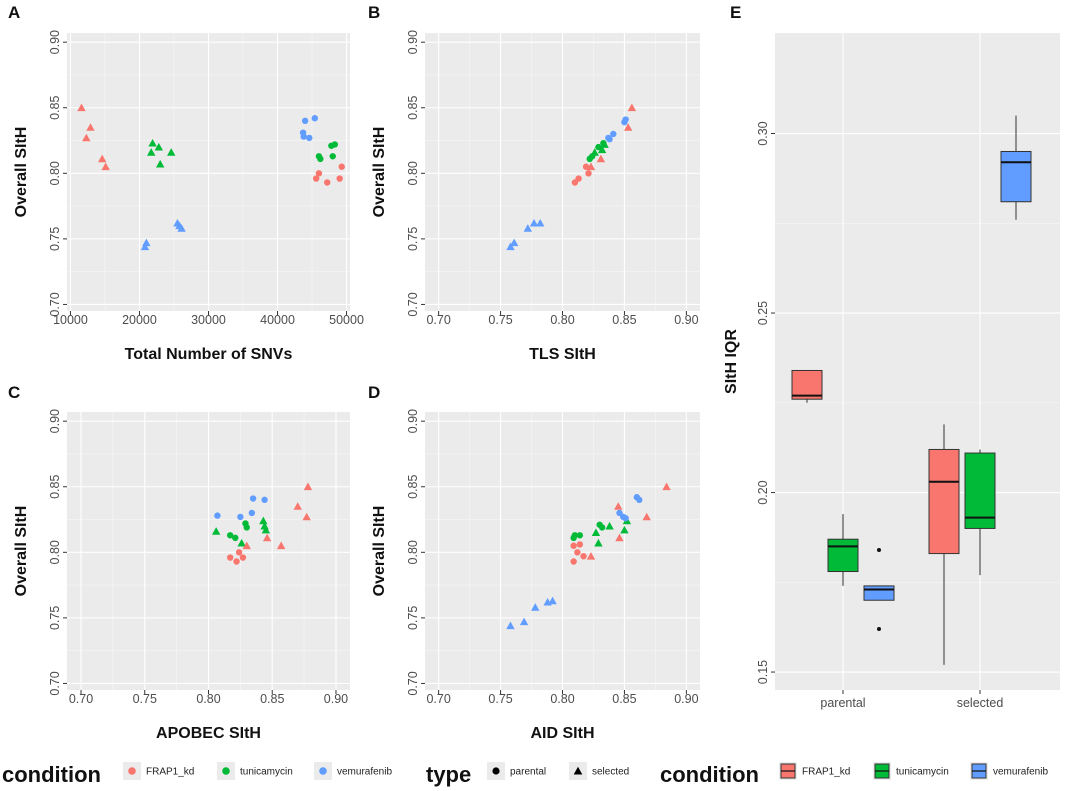 This screenshot has width=1065, height=791. Describe the element at coordinates (379, 172) in the screenshot. I see `panel-b-y-axis-title: Overall SItH` at that location.